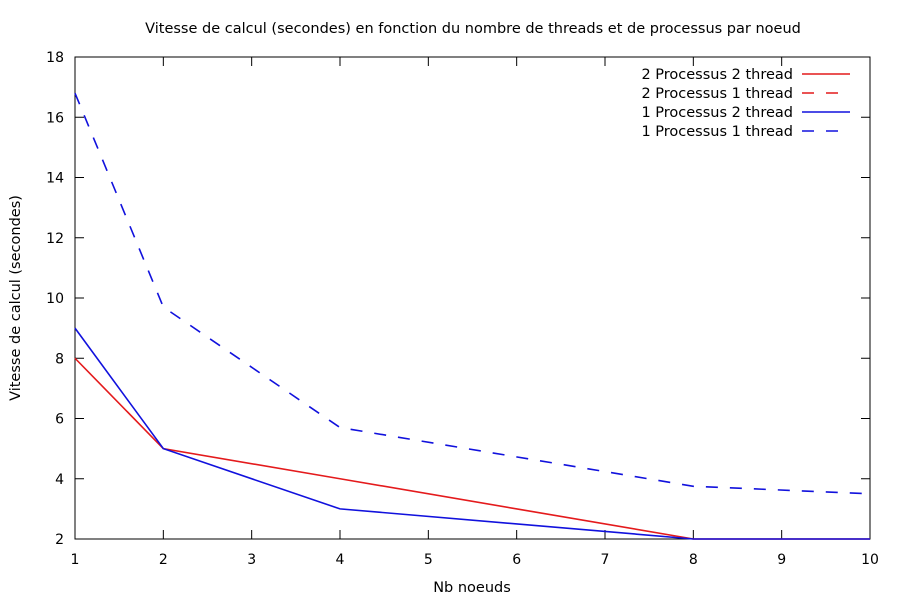  What do you see at coordinates (75, 560) in the screenshot?
I see `x-tick-label: 1` at bounding box center [75, 560].